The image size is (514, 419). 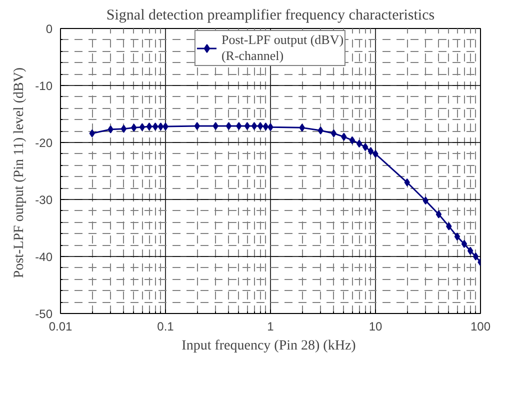 What do you see at coordinates (480, 327) in the screenshot?
I see `x-tick-label: 100` at bounding box center [480, 327].